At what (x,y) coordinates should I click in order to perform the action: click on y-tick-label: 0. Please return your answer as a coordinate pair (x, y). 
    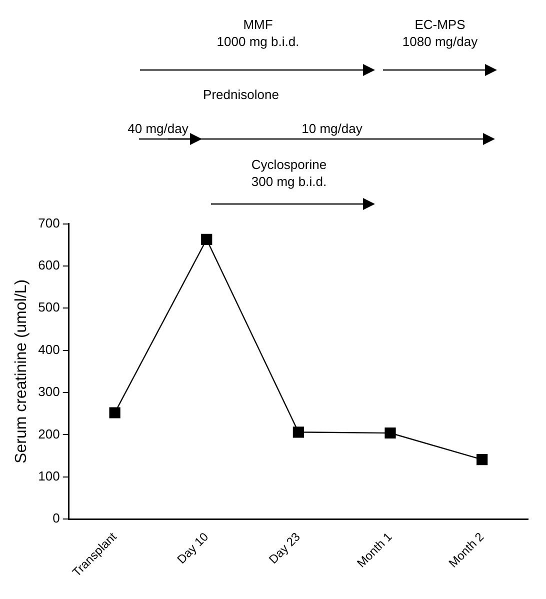
    Looking at the image, I should click on (56, 518).